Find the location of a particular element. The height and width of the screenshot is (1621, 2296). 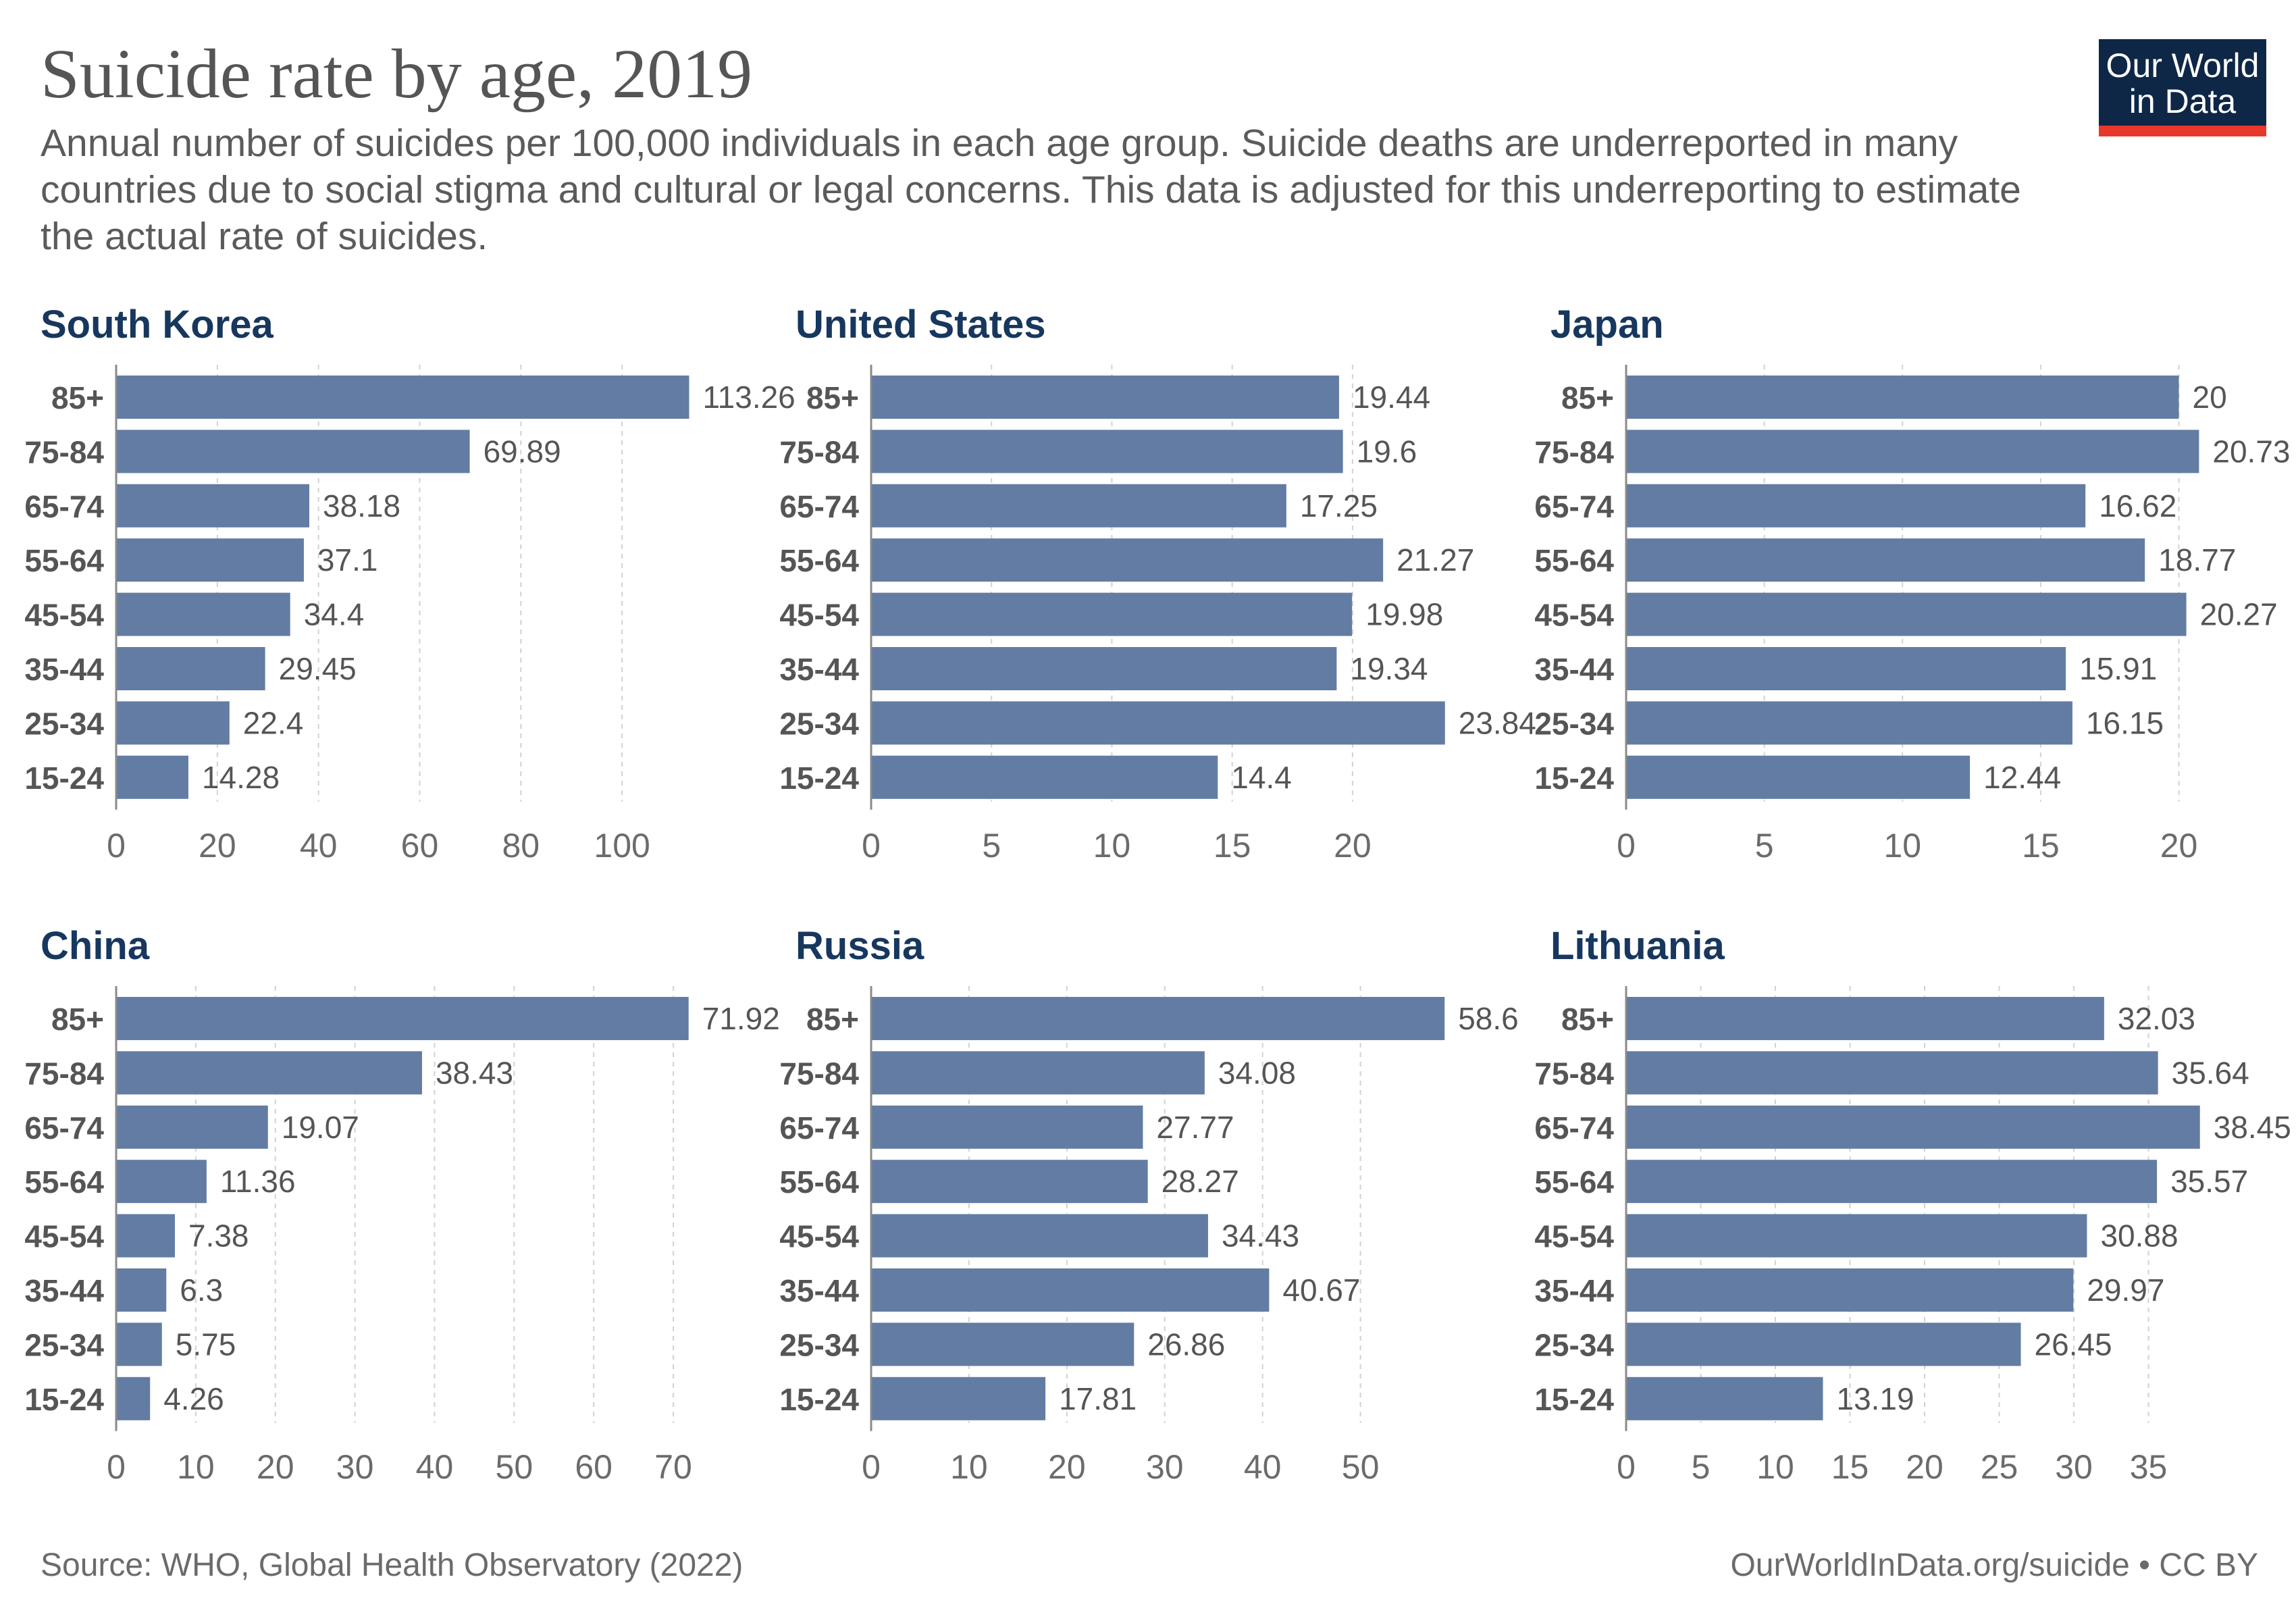

value-label: 32.03 is located at coordinates (2156, 1018).